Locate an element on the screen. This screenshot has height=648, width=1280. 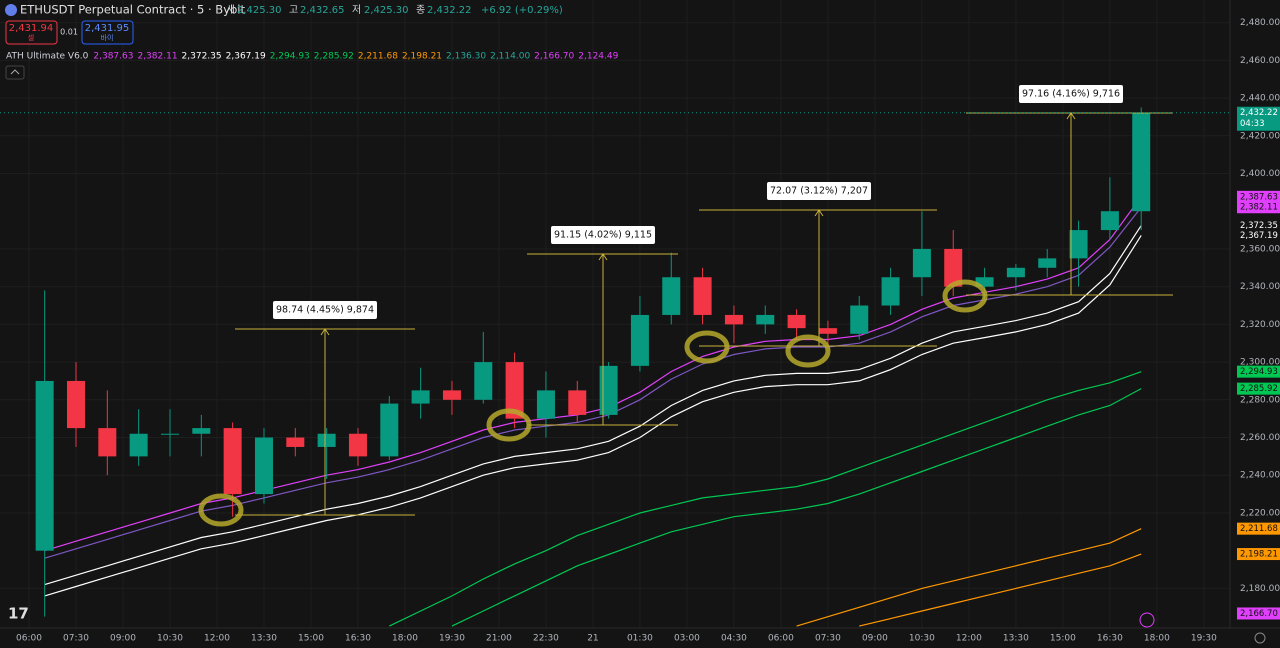
price-marker-label: 2,285.92 is located at coordinates (1259, 389).